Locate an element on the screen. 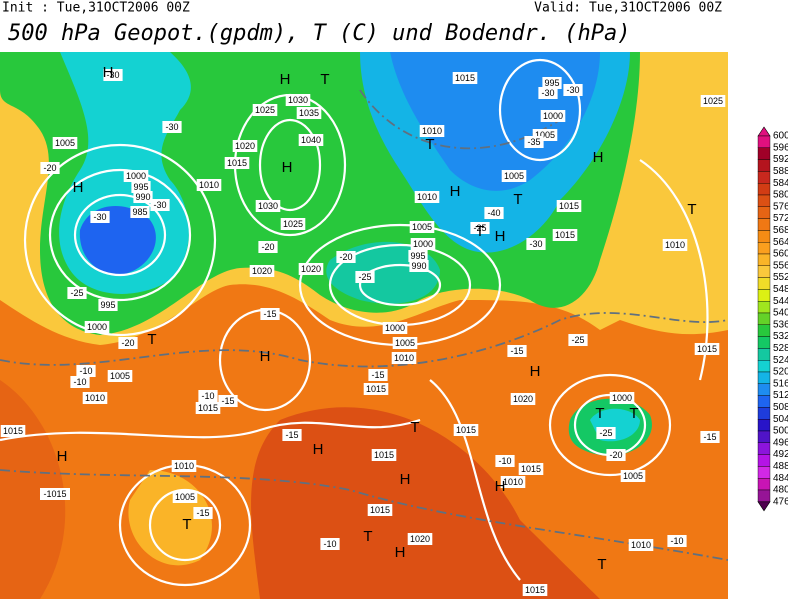 The height and width of the screenshot is (603, 788). isoline-label: 995 is located at coordinates (107, 305).